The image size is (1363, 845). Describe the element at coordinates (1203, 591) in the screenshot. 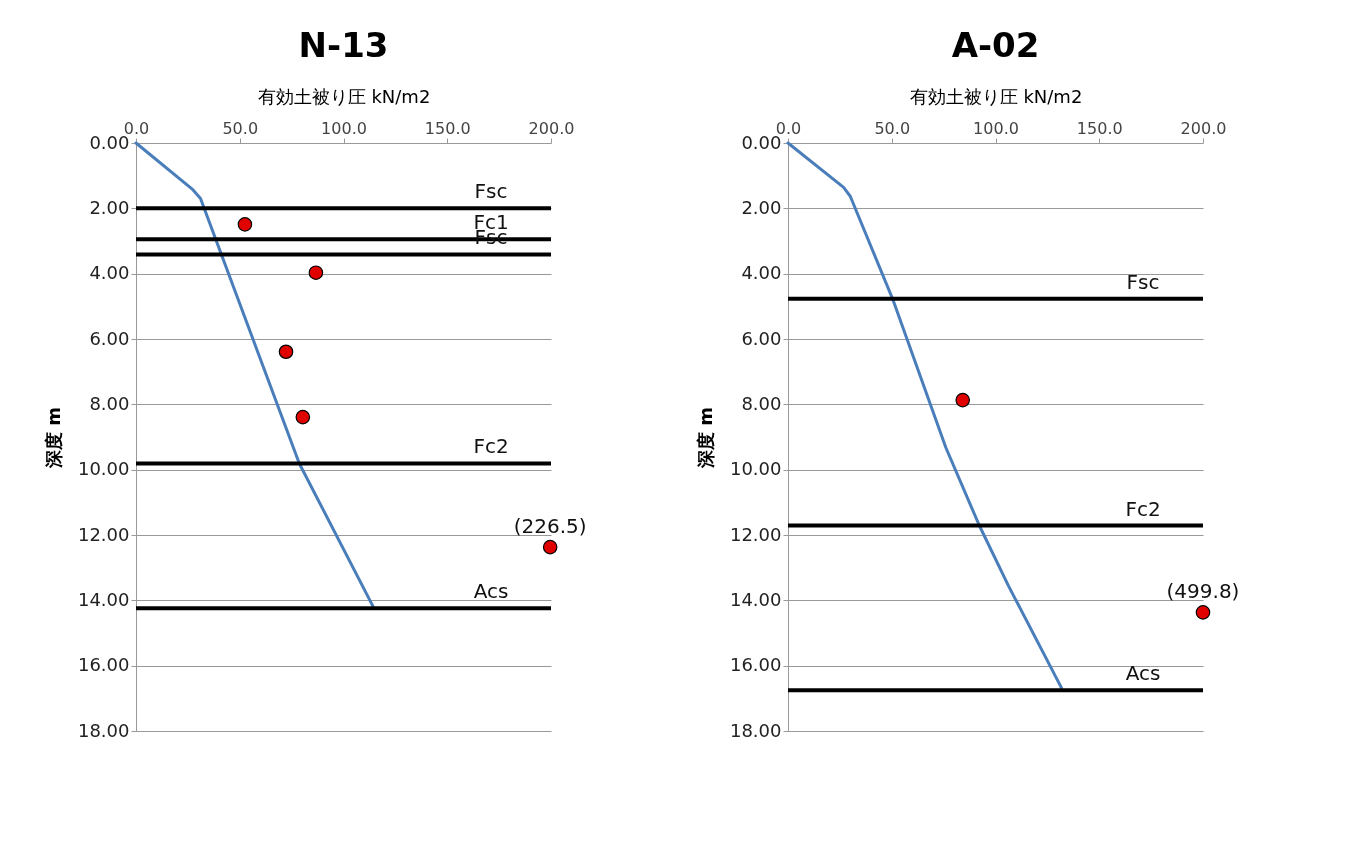

I see `annotation: (499.8)` at that location.